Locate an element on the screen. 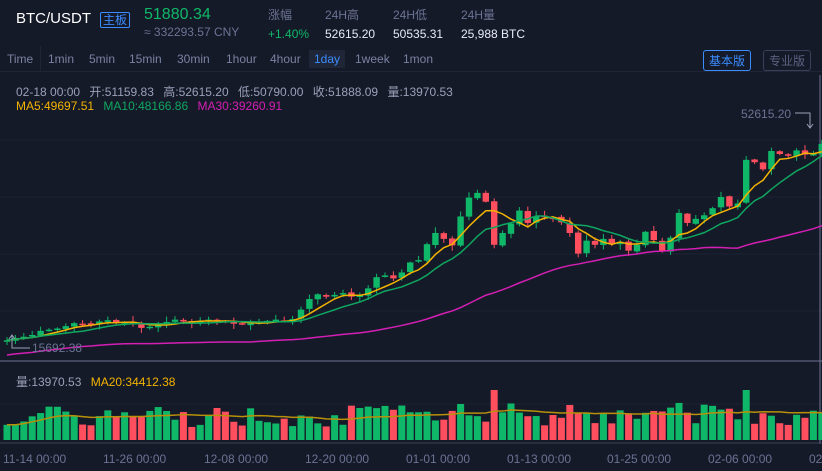 This screenshot has height=471, width=822. ma-legend: MA5:49697.51 MA10:48166.86 MA30:39260.91 is located at coordinates (149, 106).